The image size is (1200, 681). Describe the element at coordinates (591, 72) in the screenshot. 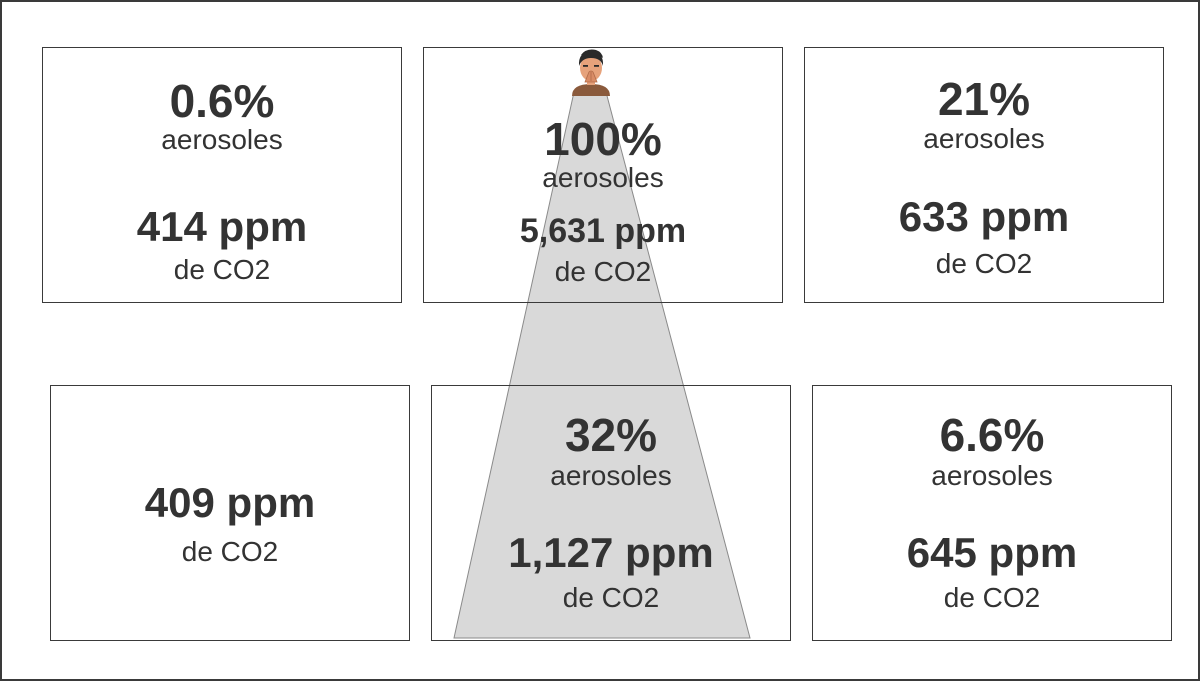

I see `person-sneezing-icon` at that location.